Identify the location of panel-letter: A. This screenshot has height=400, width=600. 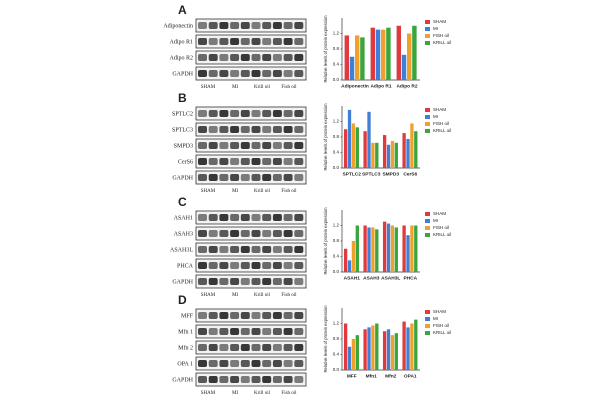
(182, 10).